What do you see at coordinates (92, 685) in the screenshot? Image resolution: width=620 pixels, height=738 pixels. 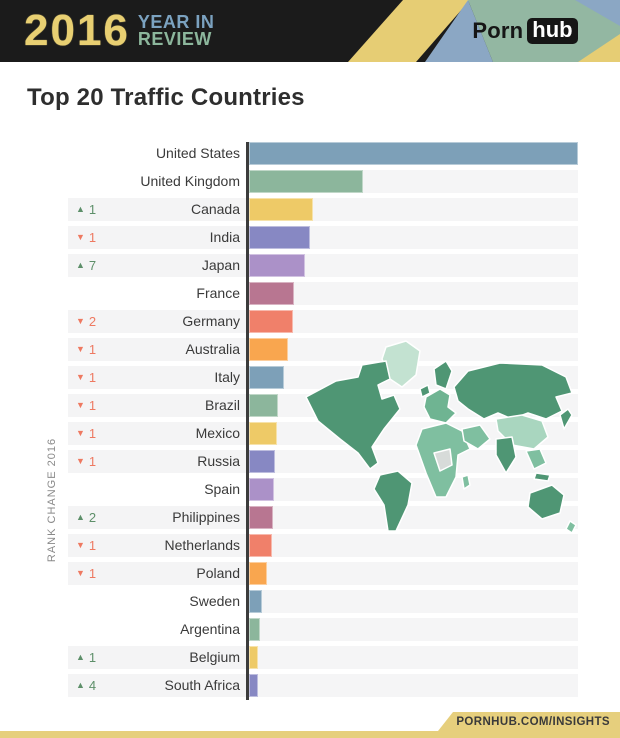 I see `rank-change-amount: 4` at bounding box center [92, 685].